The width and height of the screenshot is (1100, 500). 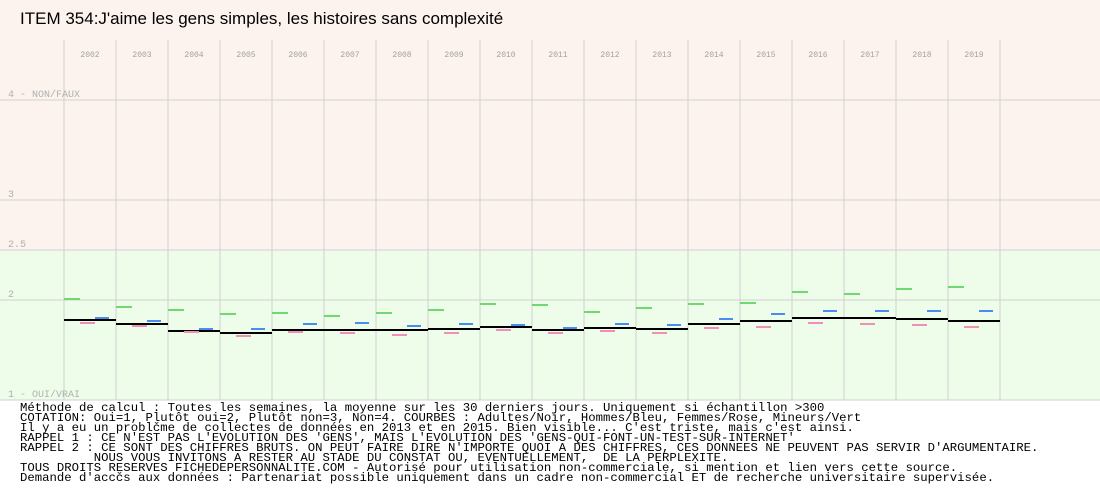 I want to click on y-tick-label: 1 - OUI/VRAI, so click(x=44, y=395).